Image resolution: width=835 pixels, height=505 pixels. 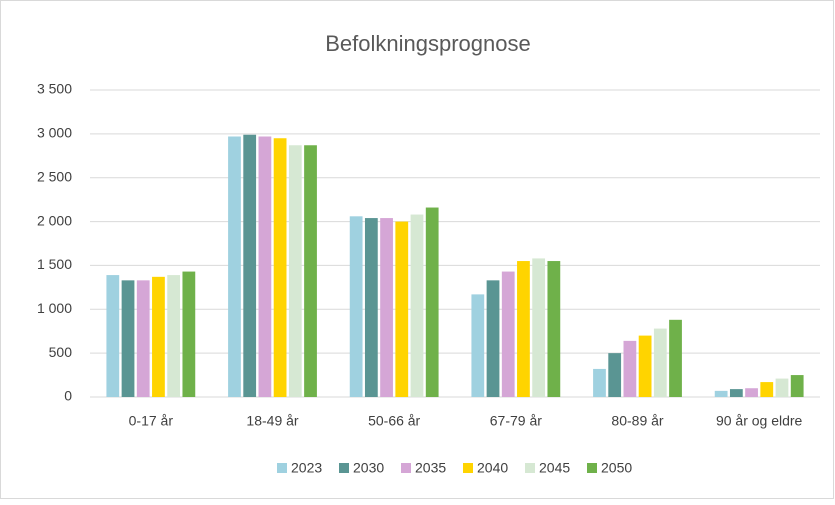 I want to click on x-tick-label: 80-89 år, so click(x=637, y=421).